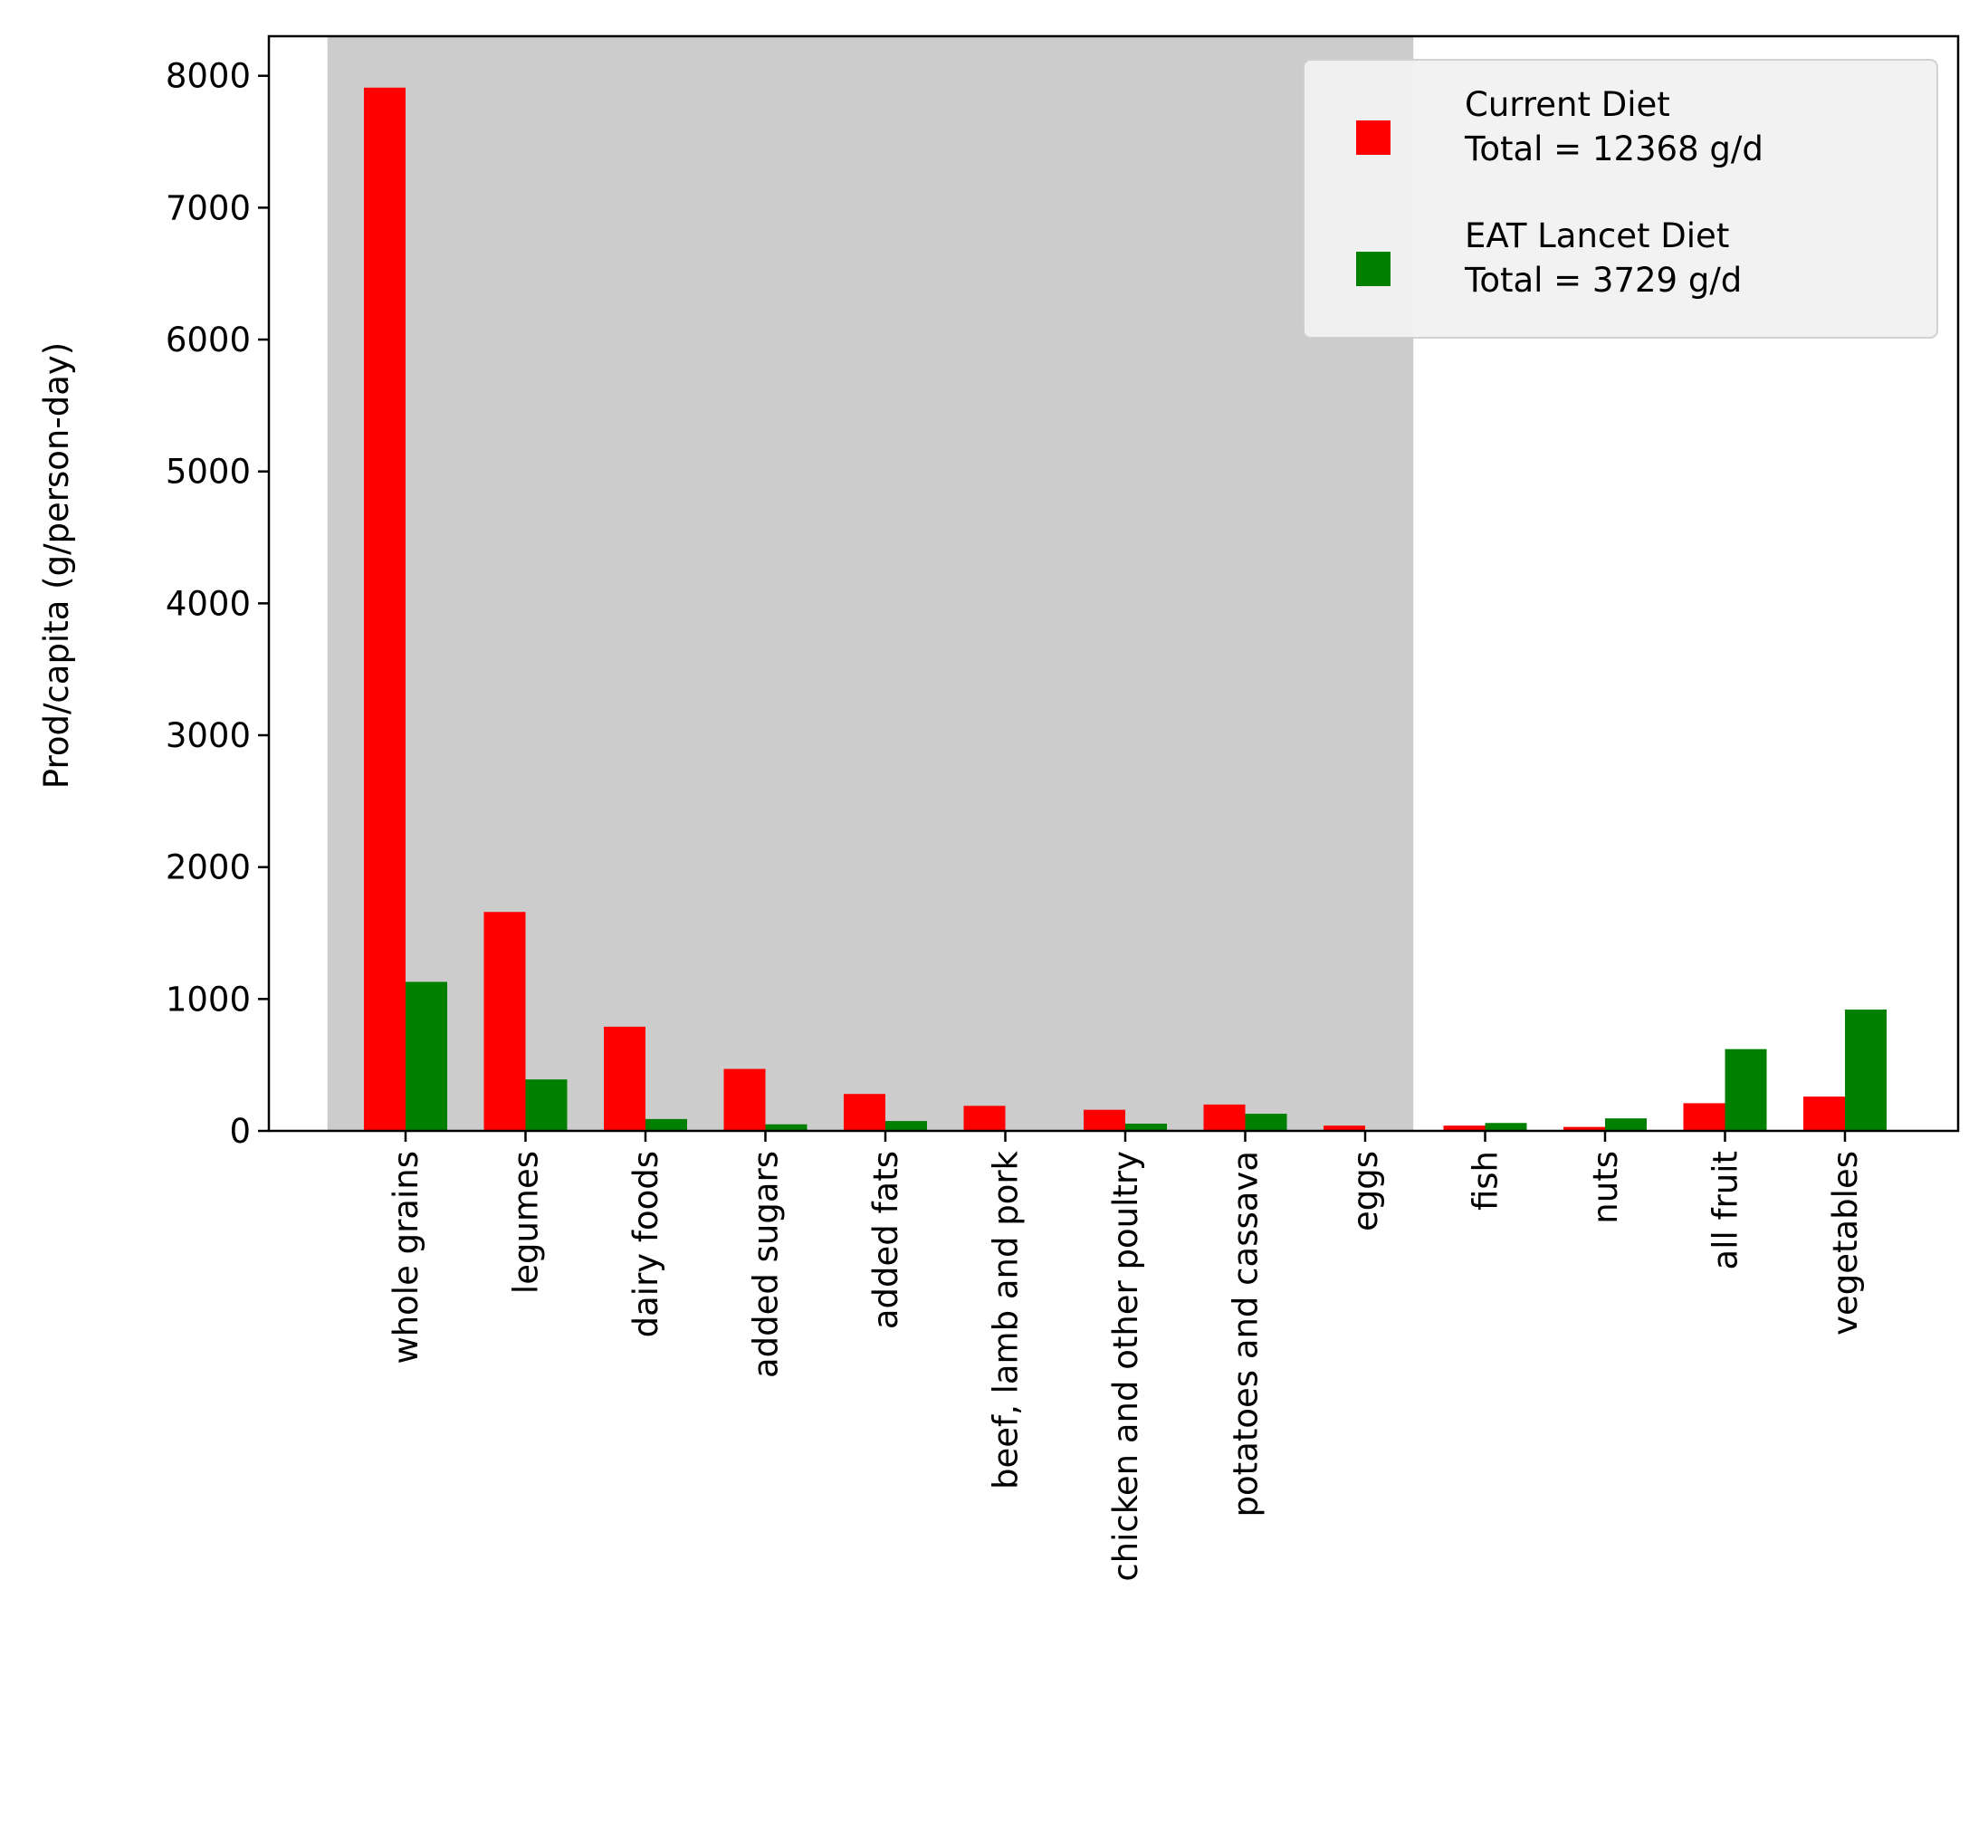  What do you see at coordinates (885, 1240) in the screenshot?
I see `x-tick-label: added fats` at bounding box center [885, 1240].